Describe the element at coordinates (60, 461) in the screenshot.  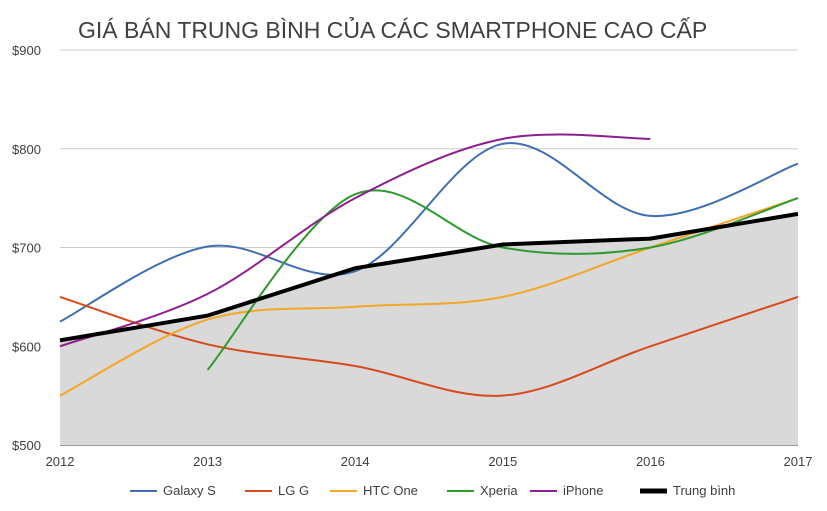
I see `x-tick-label: 2012` at that location.